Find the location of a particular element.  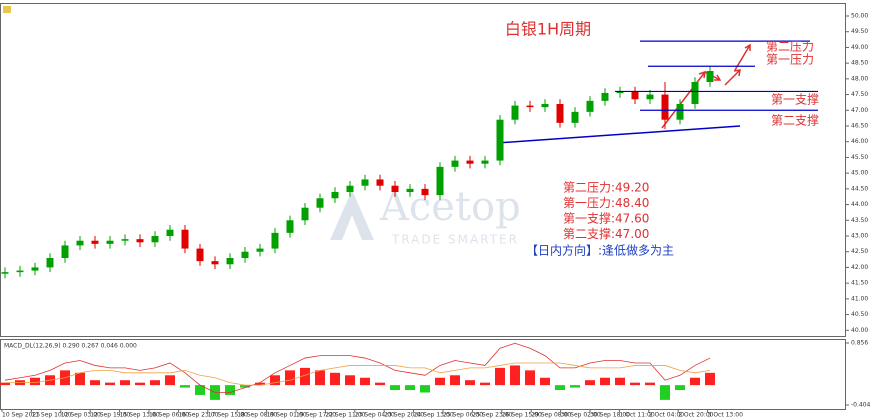

y-tick-label: 47.00 is located at coordinates (859, 110).